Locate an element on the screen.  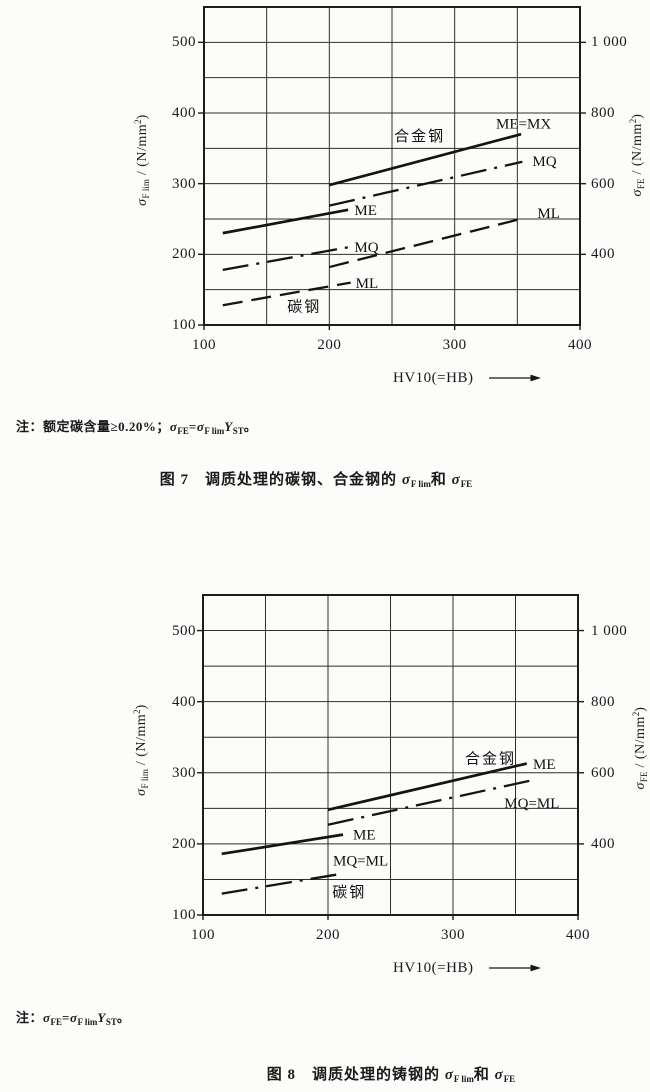
series-line-合金钢-ME=MX is located at coordinates (425, 159).